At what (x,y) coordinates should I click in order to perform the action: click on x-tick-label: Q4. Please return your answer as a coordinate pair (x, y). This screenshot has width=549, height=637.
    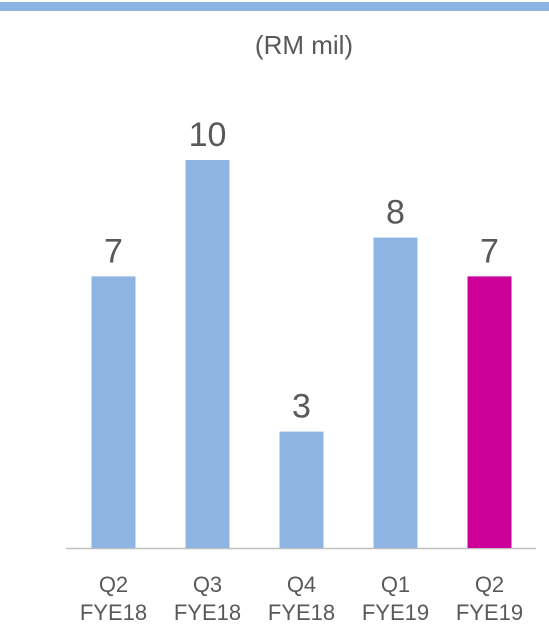
    Looking at the image, I should click on (301, 584).